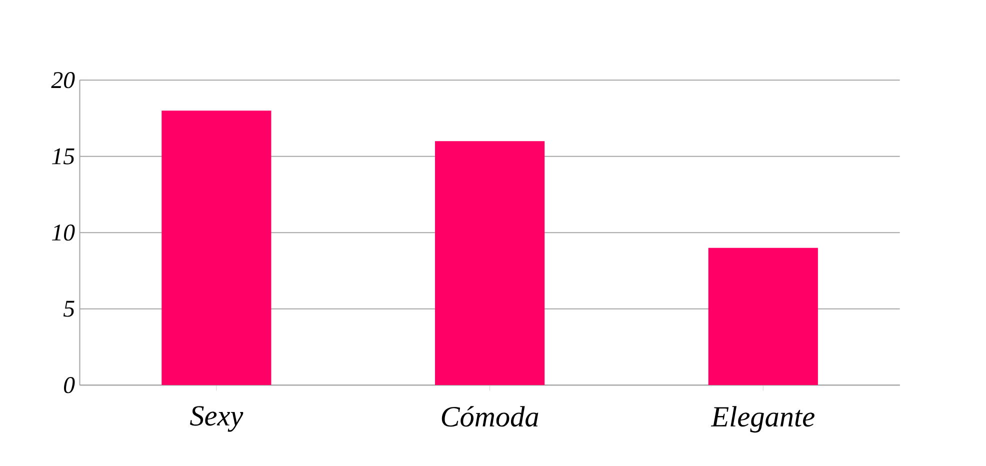  Describe the element at coordinates (762, 419) in the screenshot. I see `x-tick-label: Elegante` at that location.